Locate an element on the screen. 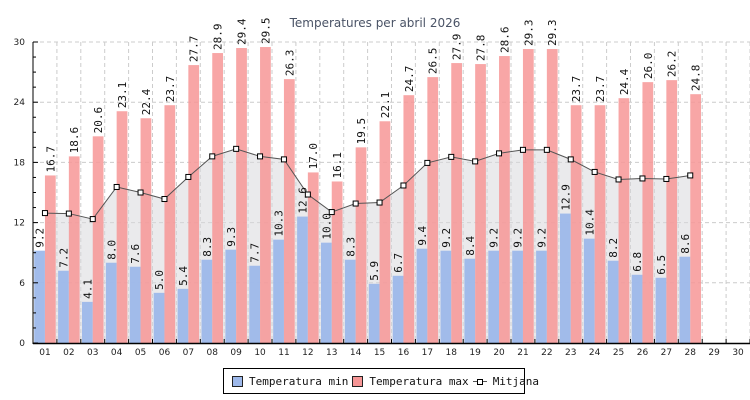 This screenshot has height=400, width=750. legend-item-max: Temperatura max is located at coordinates (410, 381).